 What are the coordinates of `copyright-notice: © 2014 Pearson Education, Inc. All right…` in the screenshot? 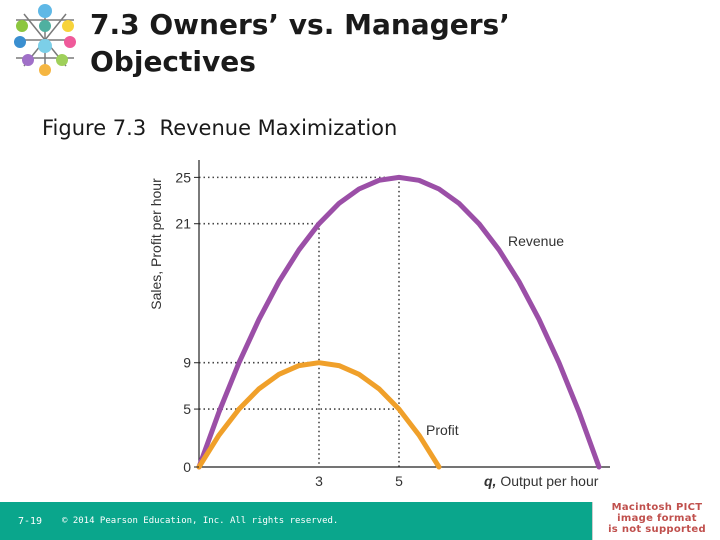 It's located at (200, 521).